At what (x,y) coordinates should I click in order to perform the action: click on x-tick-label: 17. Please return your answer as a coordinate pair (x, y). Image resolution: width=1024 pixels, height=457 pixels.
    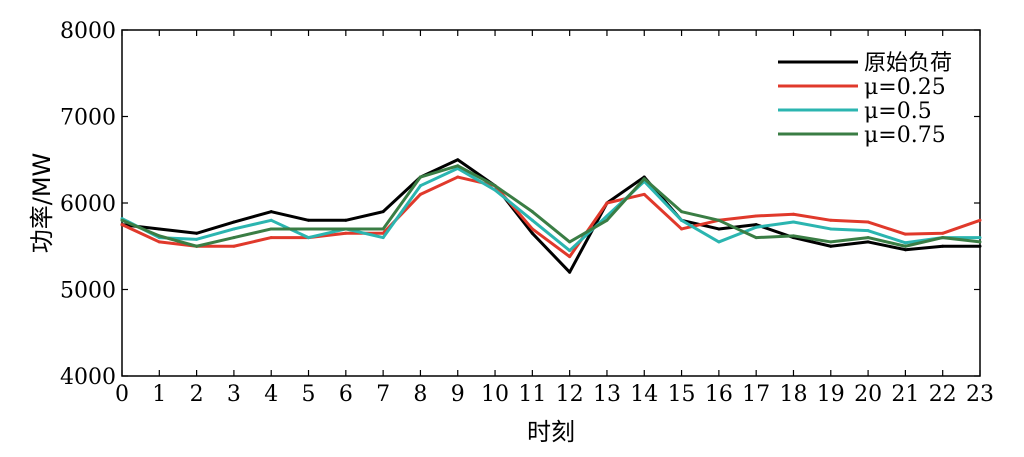
    Looking at the image, I should click on (756, 394).